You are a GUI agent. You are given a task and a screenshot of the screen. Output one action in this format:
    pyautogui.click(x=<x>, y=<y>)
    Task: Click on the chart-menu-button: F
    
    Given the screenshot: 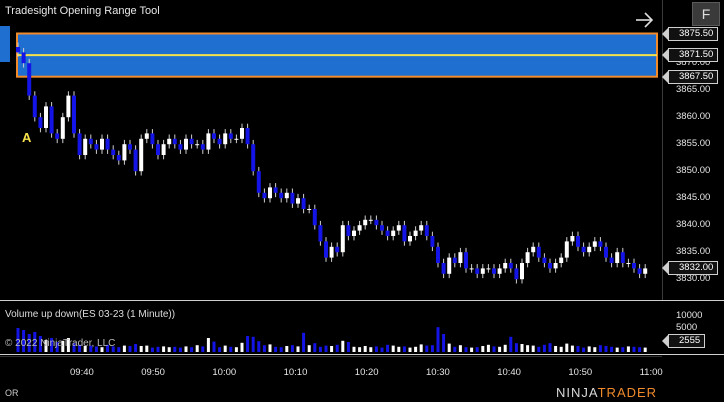 What is the action you would take?
    pyautogui.click(x=706, y=14)
    